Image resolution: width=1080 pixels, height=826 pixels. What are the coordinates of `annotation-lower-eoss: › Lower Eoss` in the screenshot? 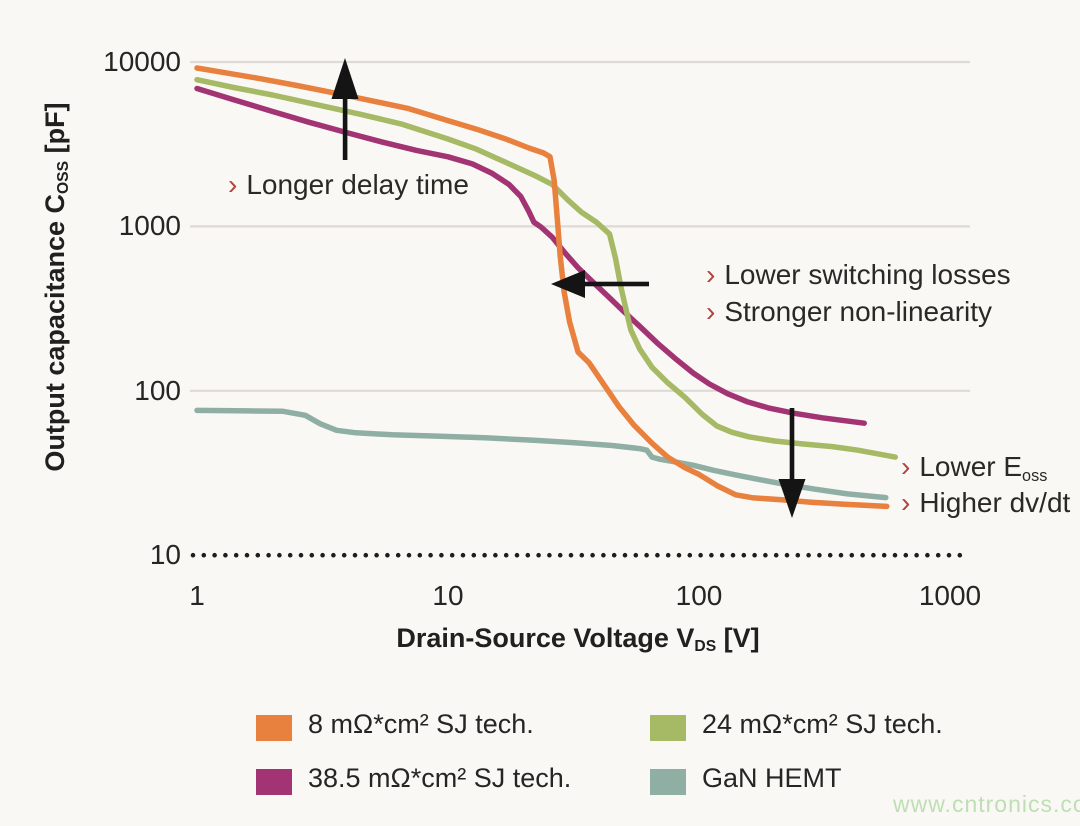 It's located at (974, 469).